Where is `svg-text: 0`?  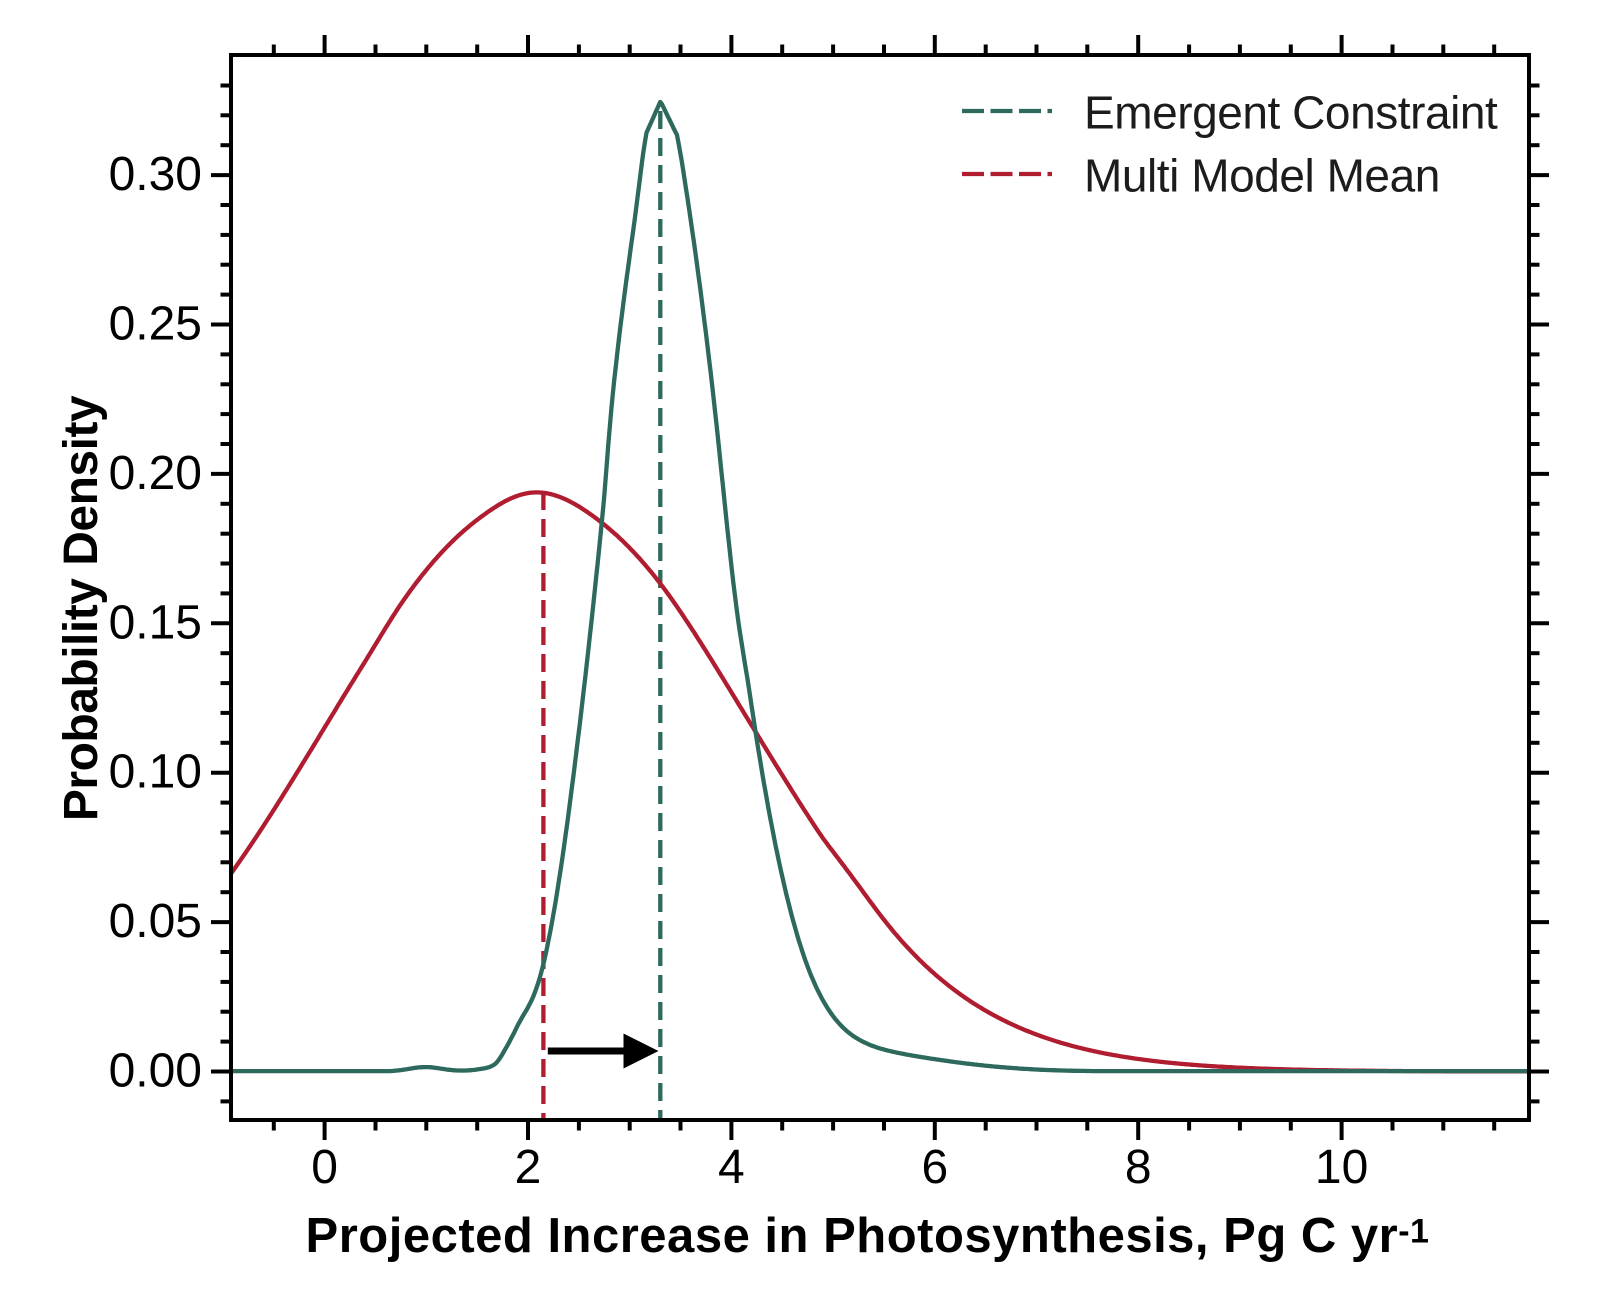 svg-text: 0 is located at coordinates (324, 1167).